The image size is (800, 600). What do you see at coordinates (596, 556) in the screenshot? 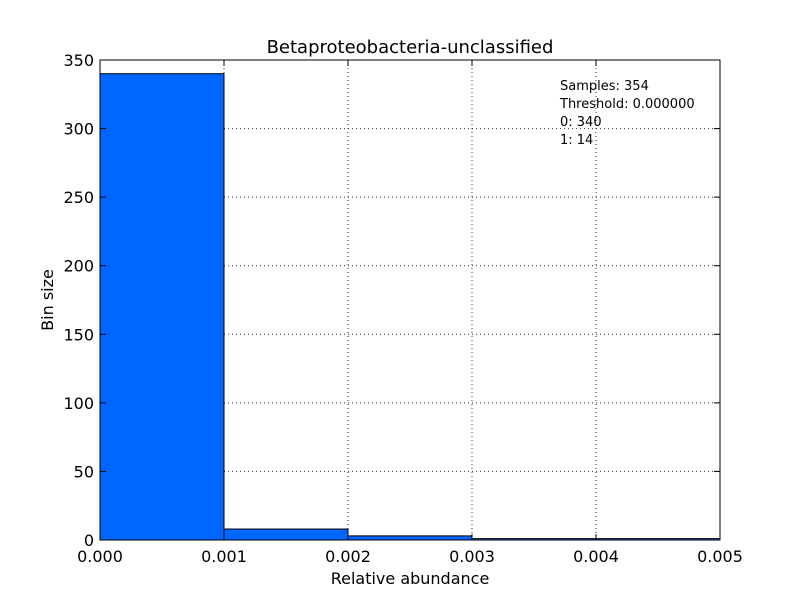
I see `x-tick-label: 0.004` at bounding box center [596, 556].